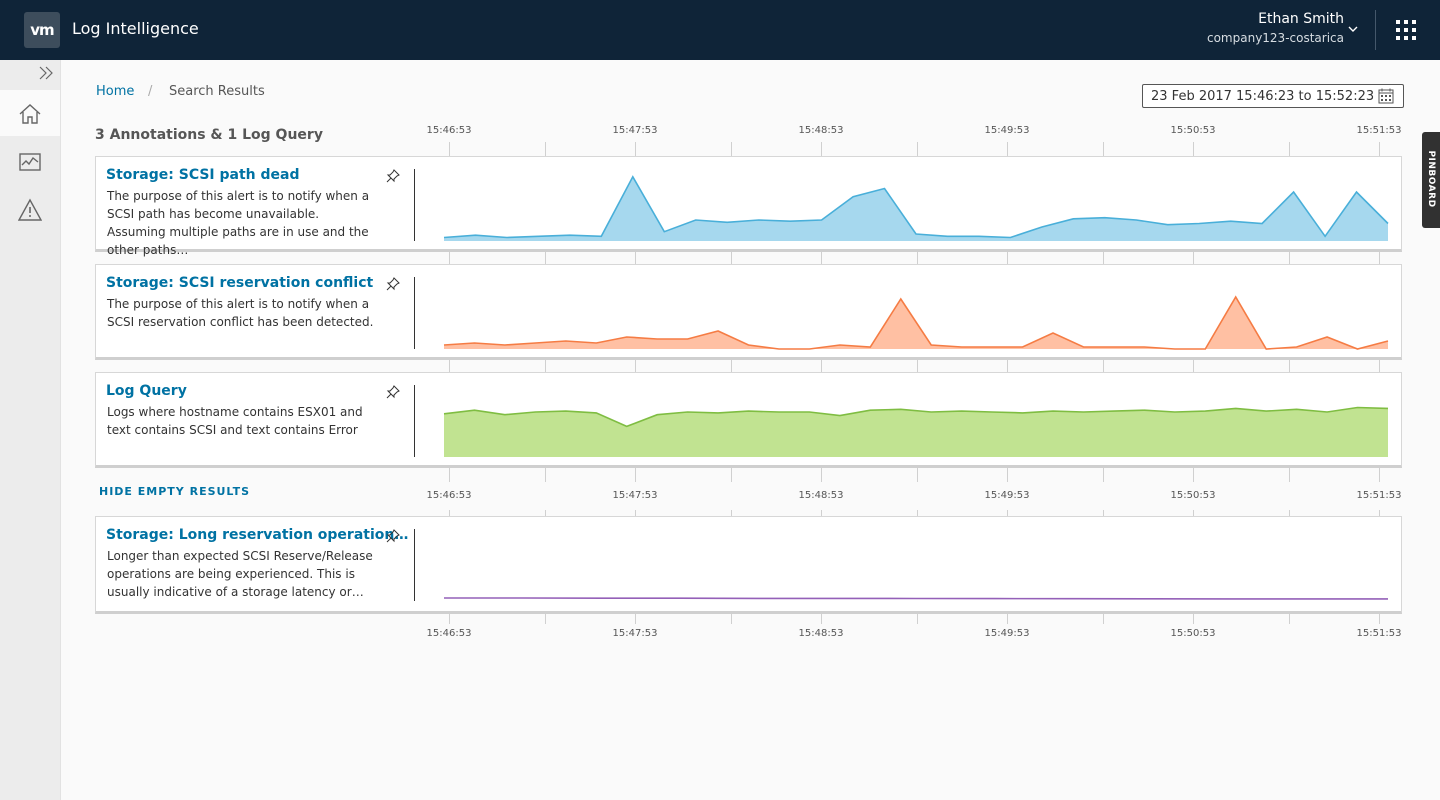 This screenshot has width=1440, height=800. What do you see at coordinates (1375, 30) in the screenshot?
I see `header-divider` at bounding box center [1375, 30].